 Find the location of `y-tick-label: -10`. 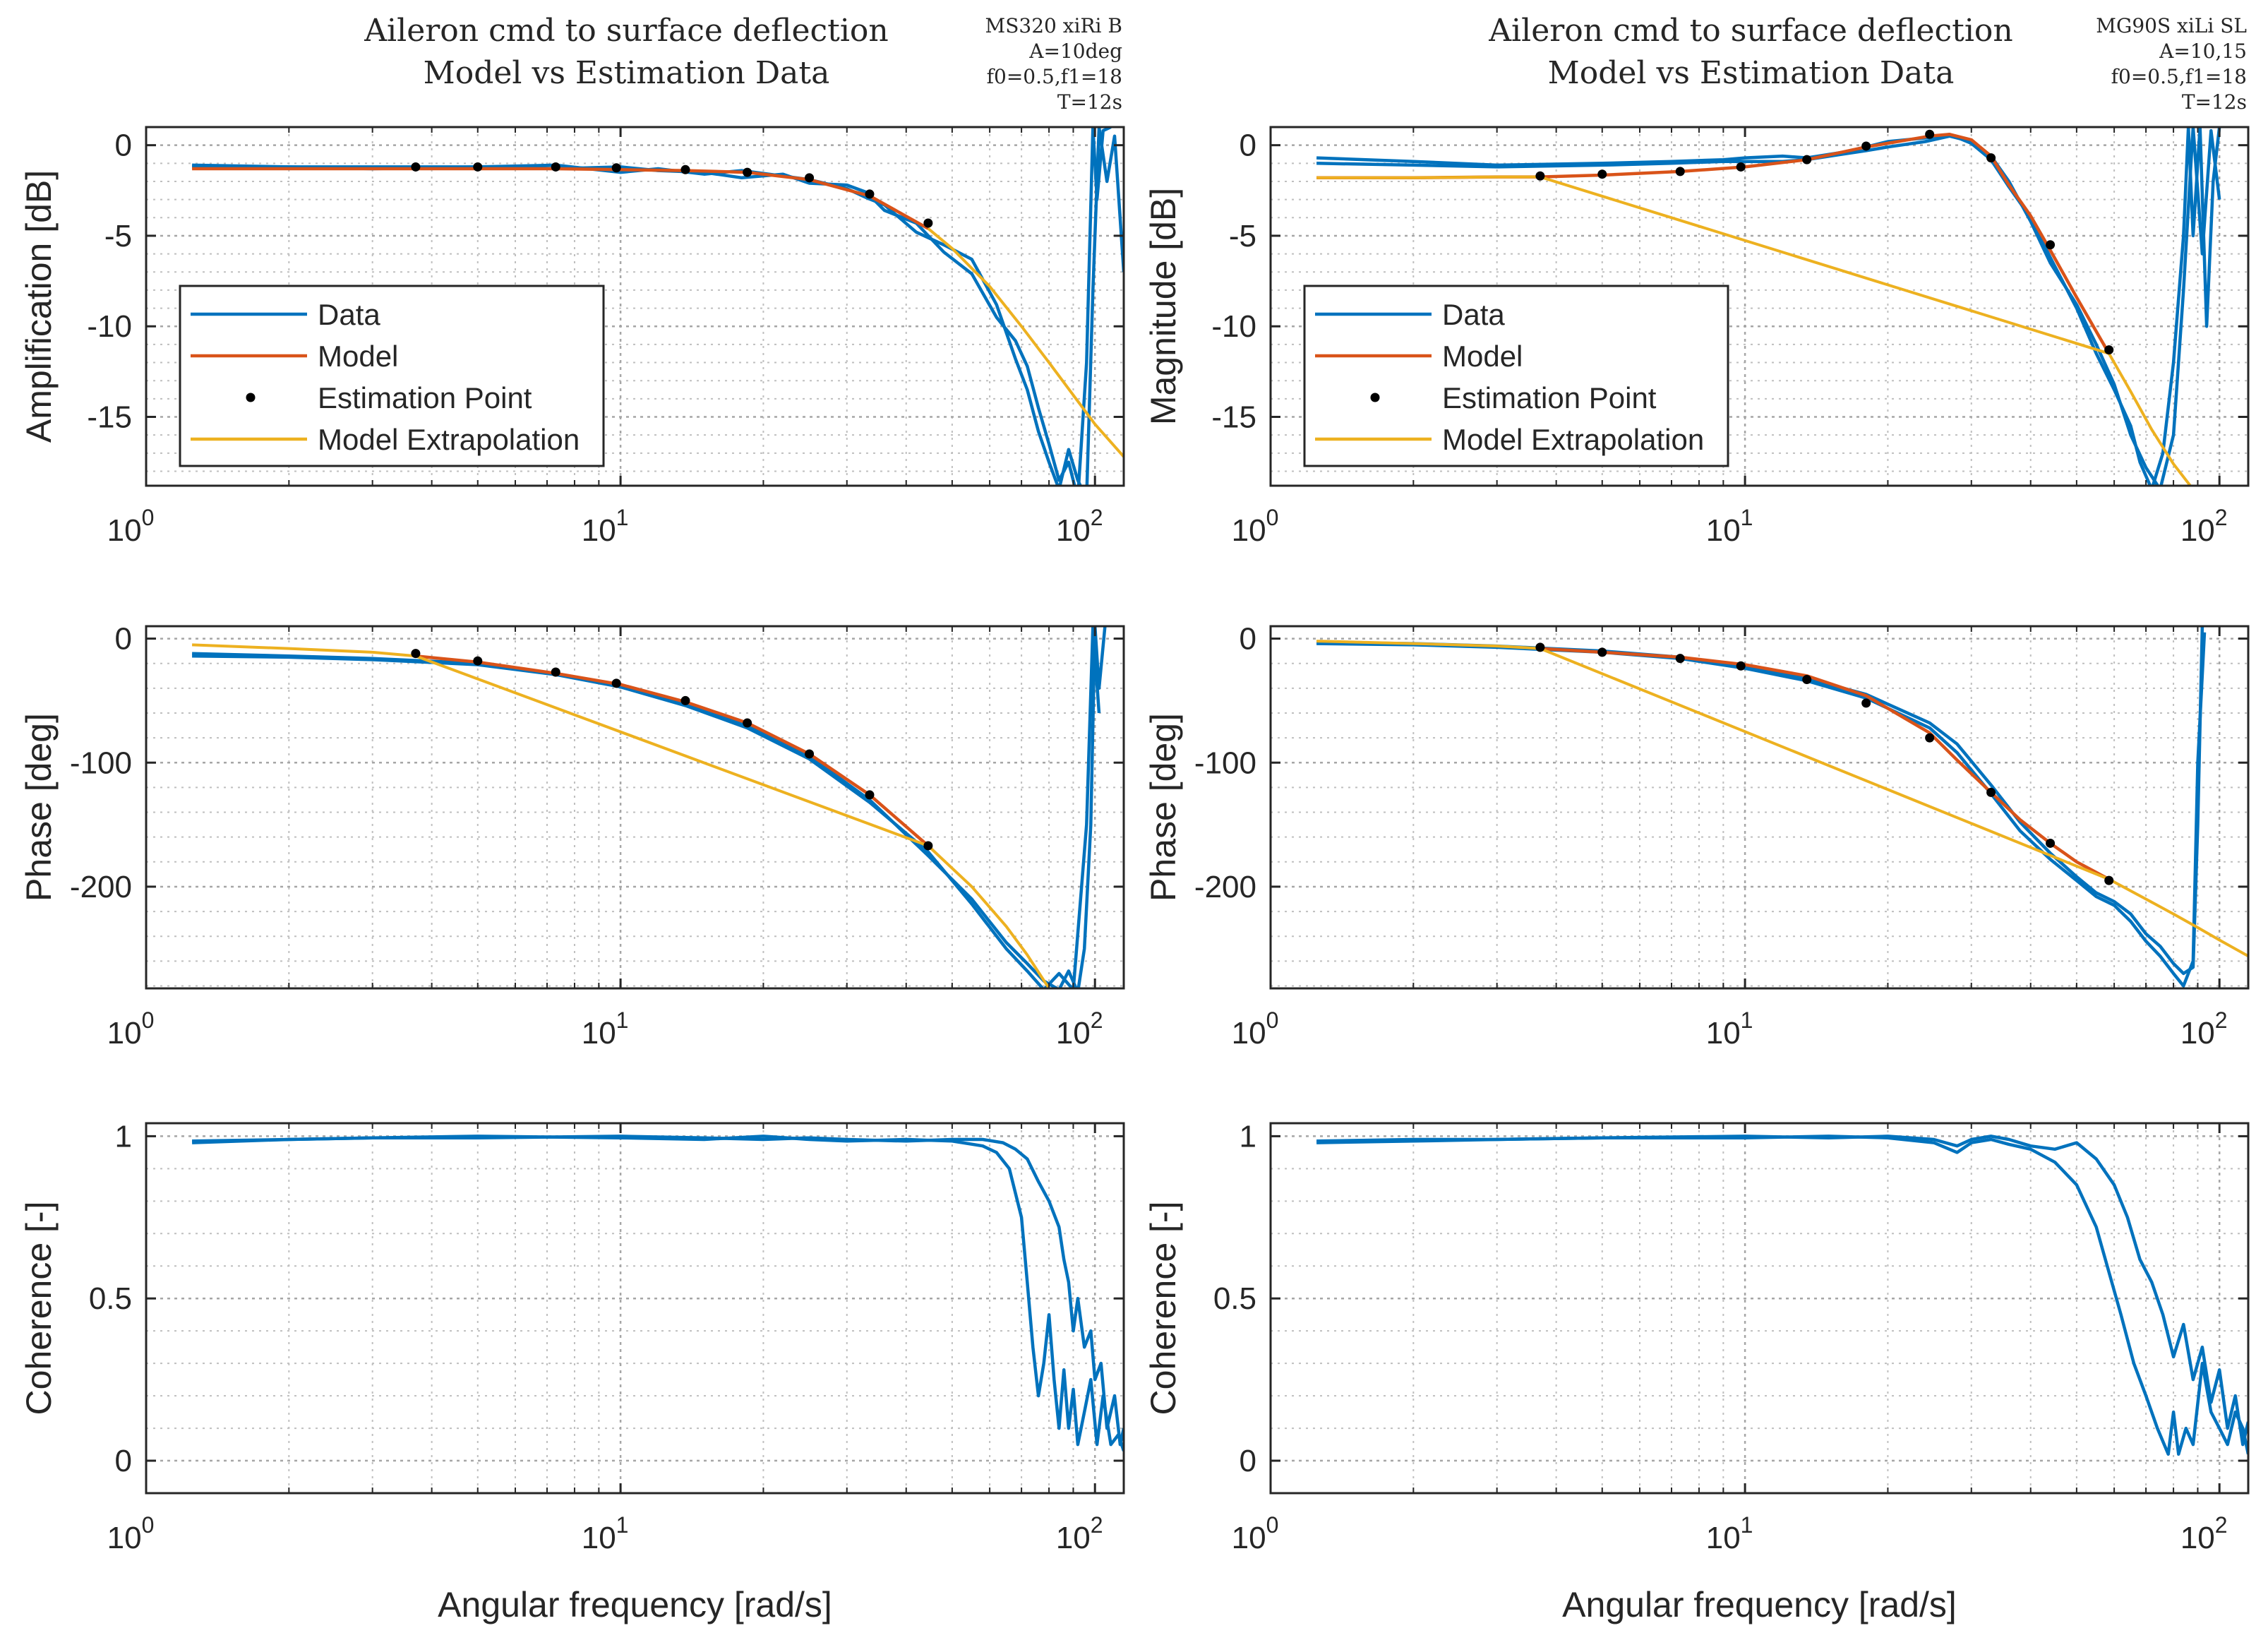

y-tick-label: -10 is located at coordinates (109, 326).